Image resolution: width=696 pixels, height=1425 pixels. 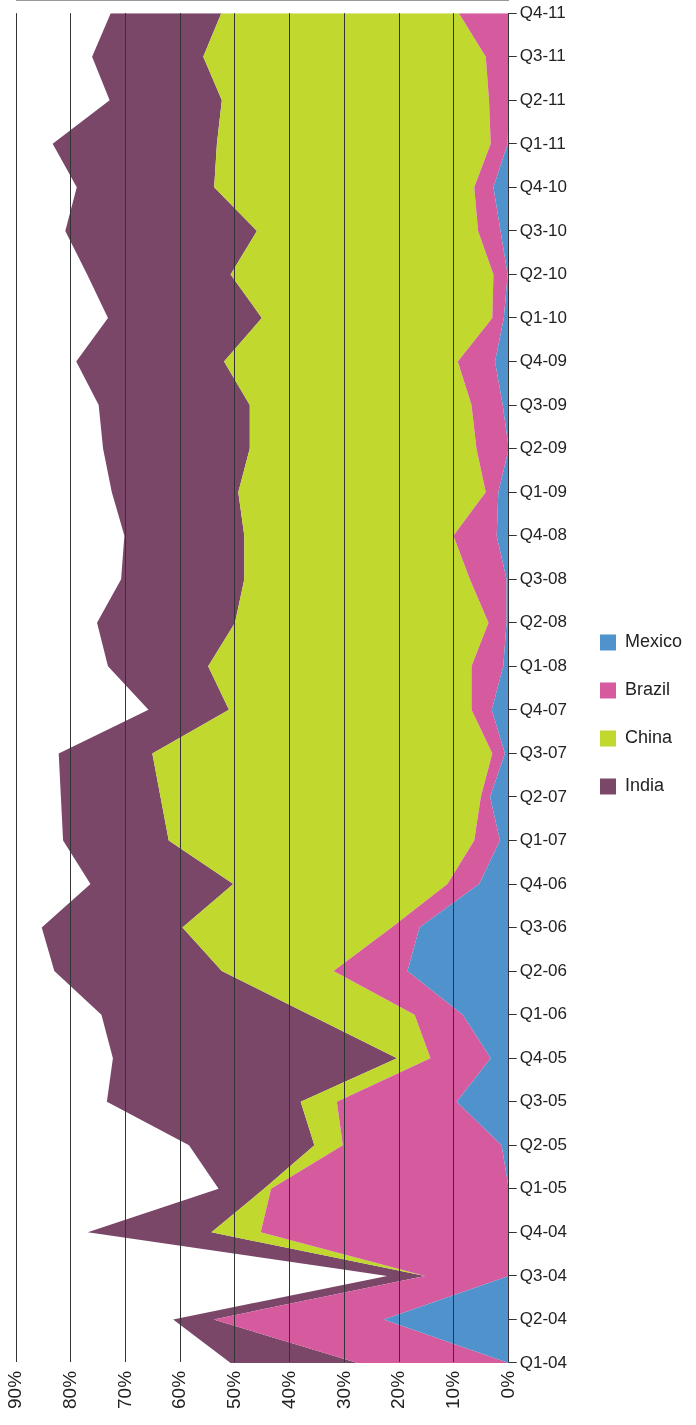 I want to click on y-tick-label: Q4-04, so click(x=543, y=1232).